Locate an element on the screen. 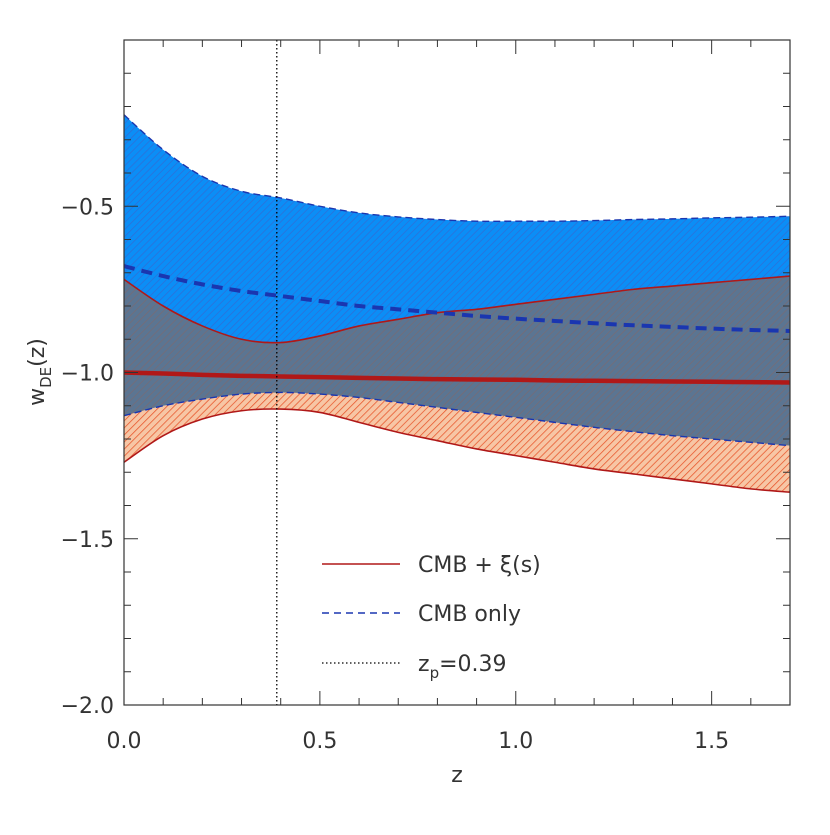  x-axis-title: z is located at coordinates (457, 775).